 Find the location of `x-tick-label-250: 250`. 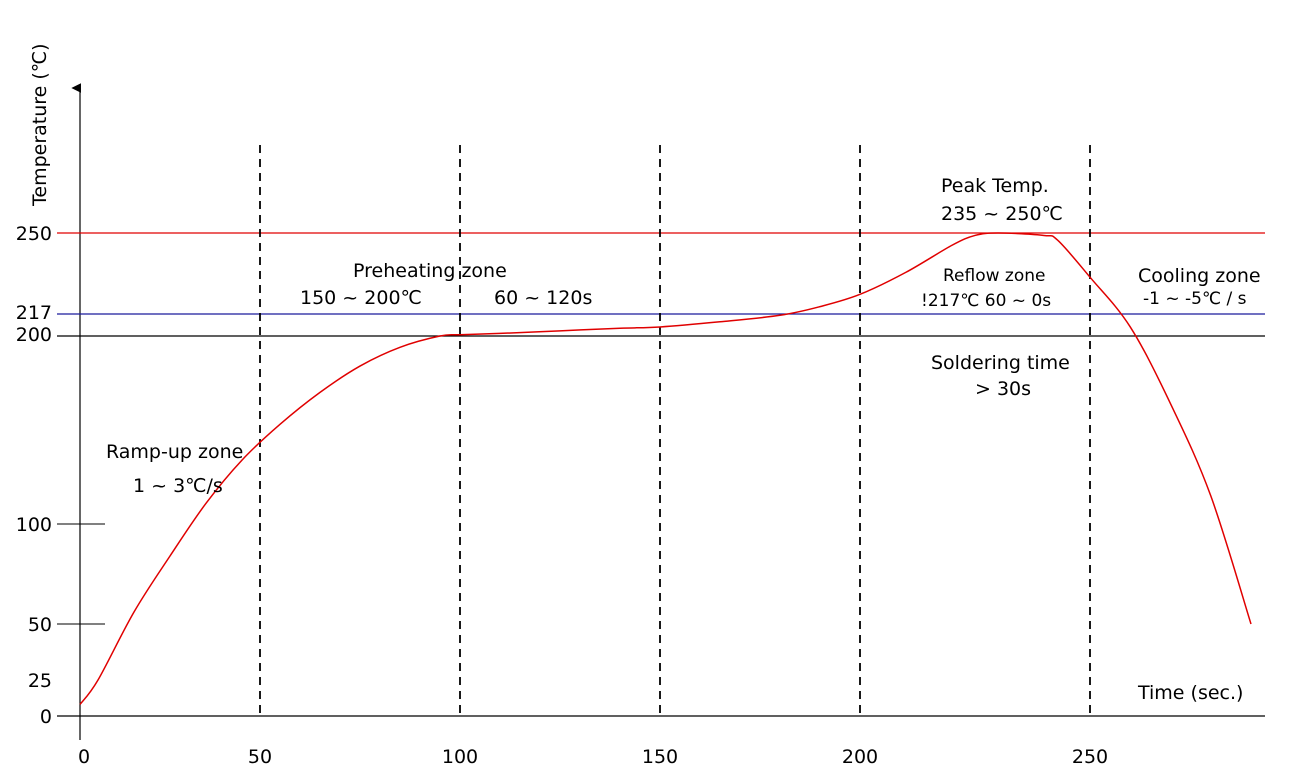

x-tick-label-250: 250 is located at coordinates (1090, 757).